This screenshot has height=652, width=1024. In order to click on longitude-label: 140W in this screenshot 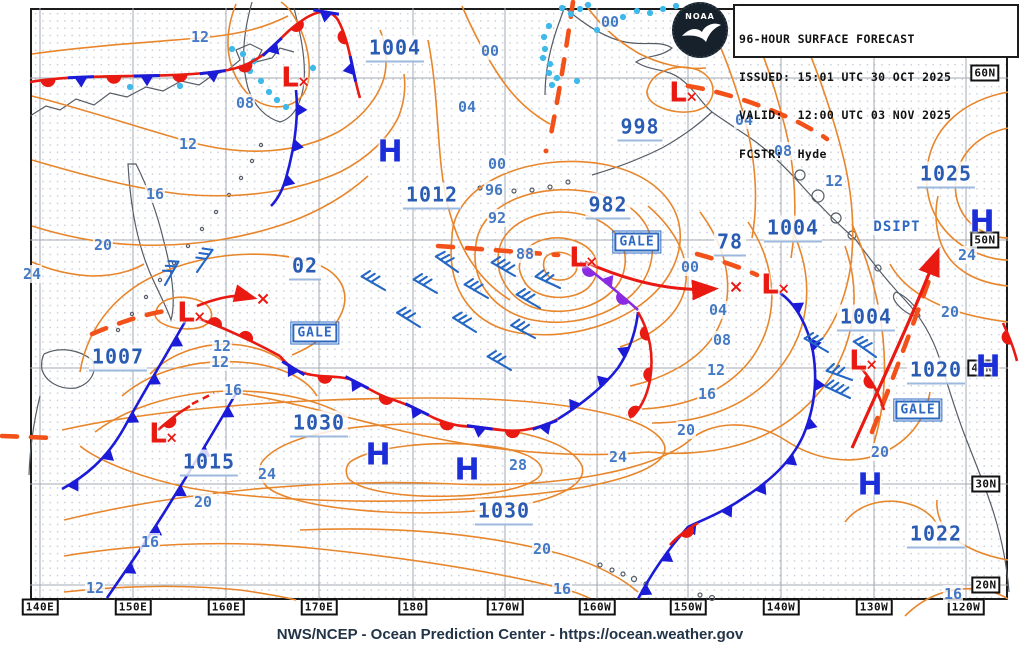, I will do `click(781, 607)`.